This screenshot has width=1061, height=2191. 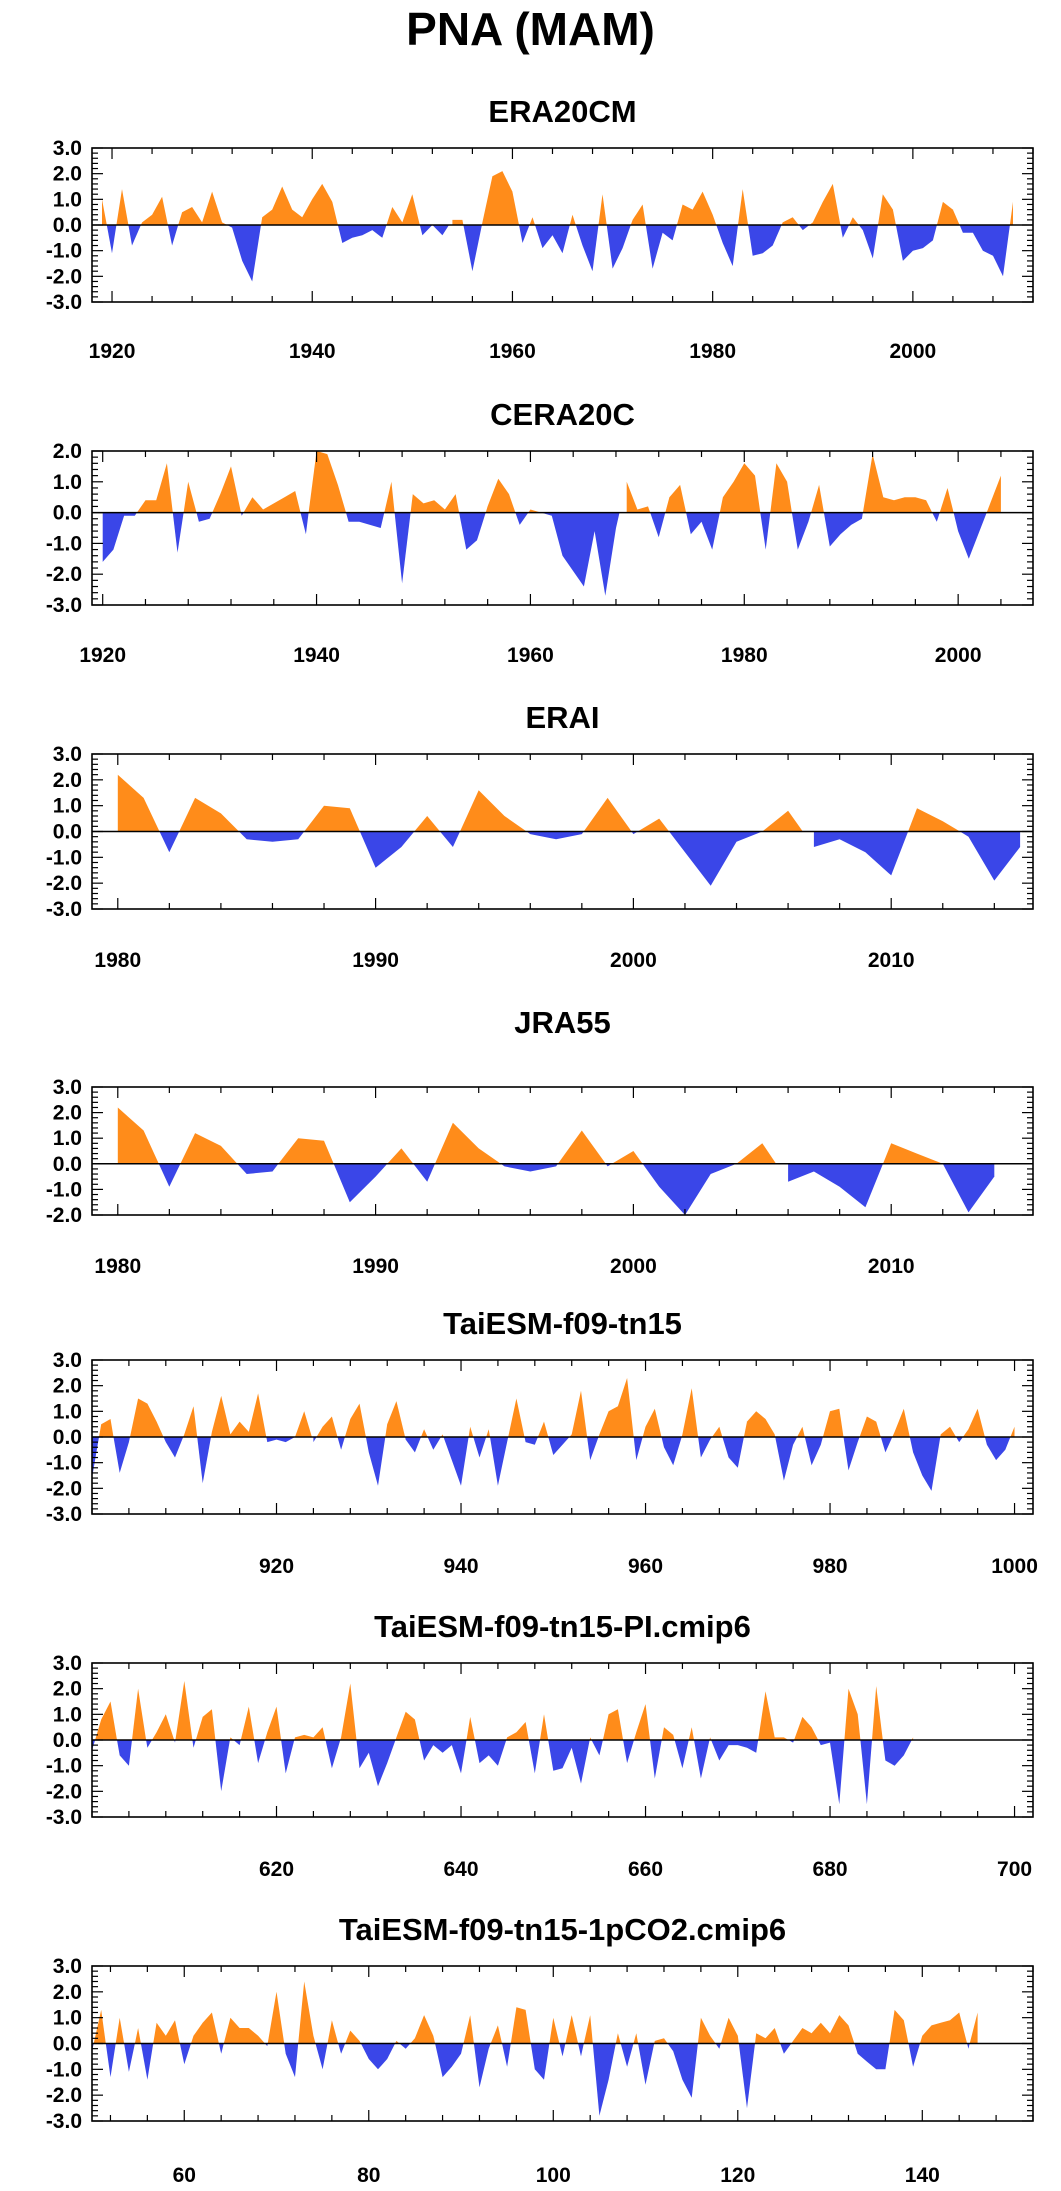 I want to click on x-tick-label: 1960, so click(x=512, y=351).